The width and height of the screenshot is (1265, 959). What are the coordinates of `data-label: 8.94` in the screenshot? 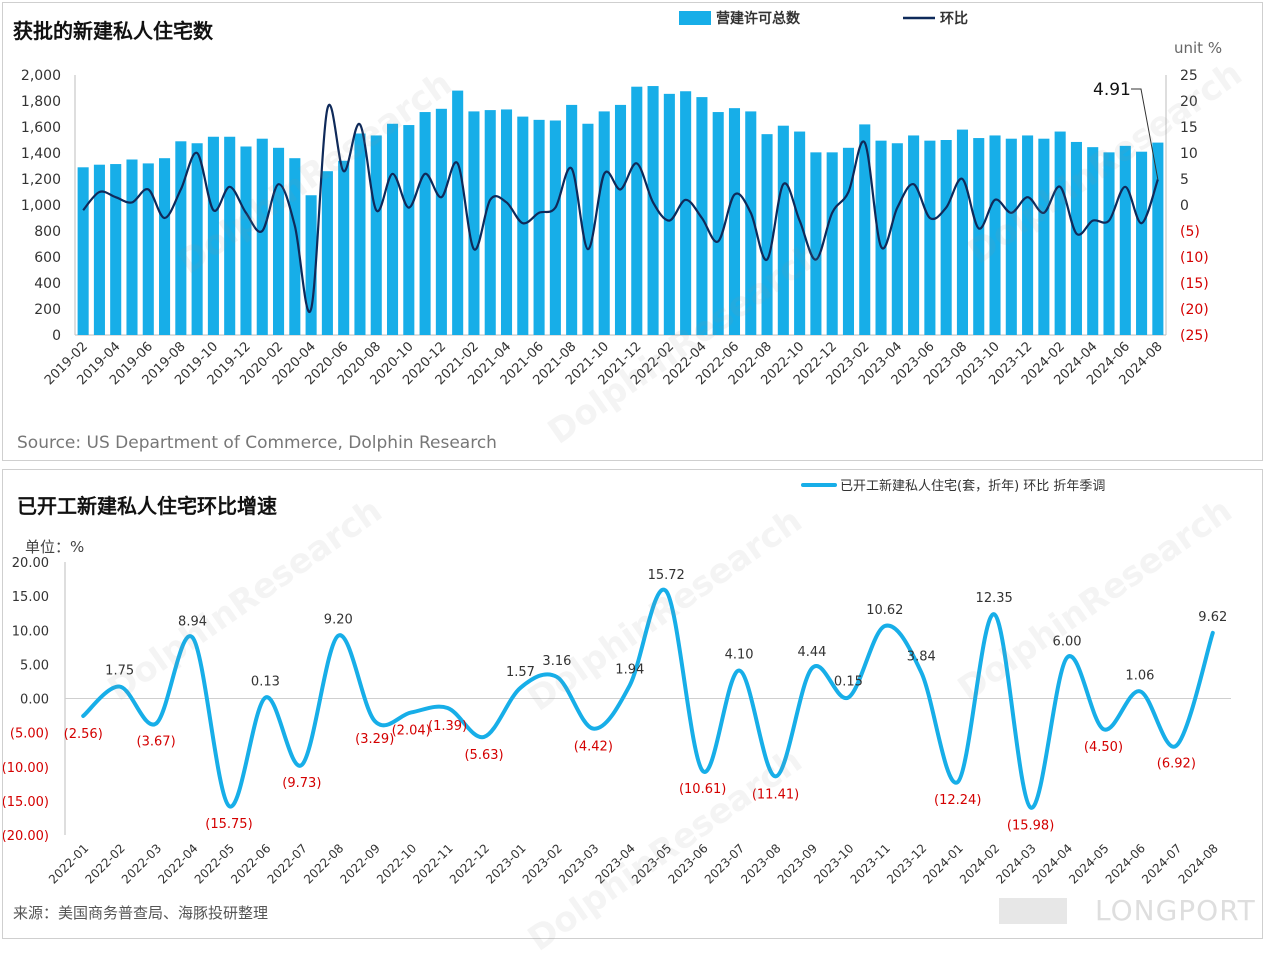 It's located at (192, 621).